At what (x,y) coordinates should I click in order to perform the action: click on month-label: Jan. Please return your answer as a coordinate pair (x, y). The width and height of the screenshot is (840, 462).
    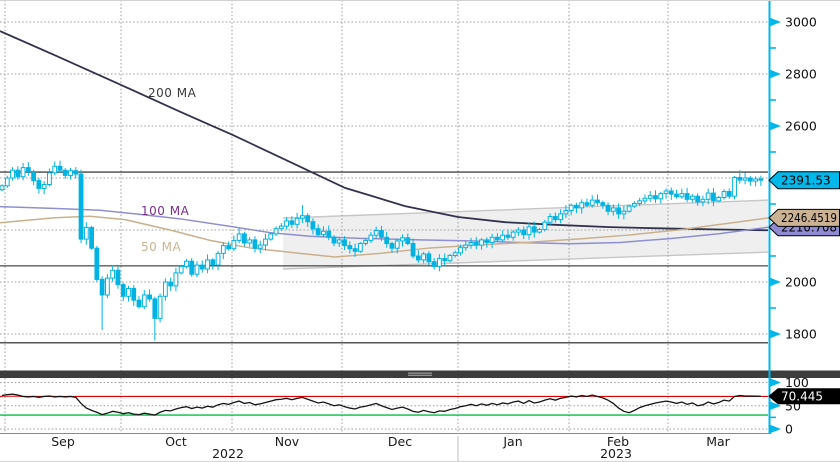
    Looking at the image, I should click on (512, 441).